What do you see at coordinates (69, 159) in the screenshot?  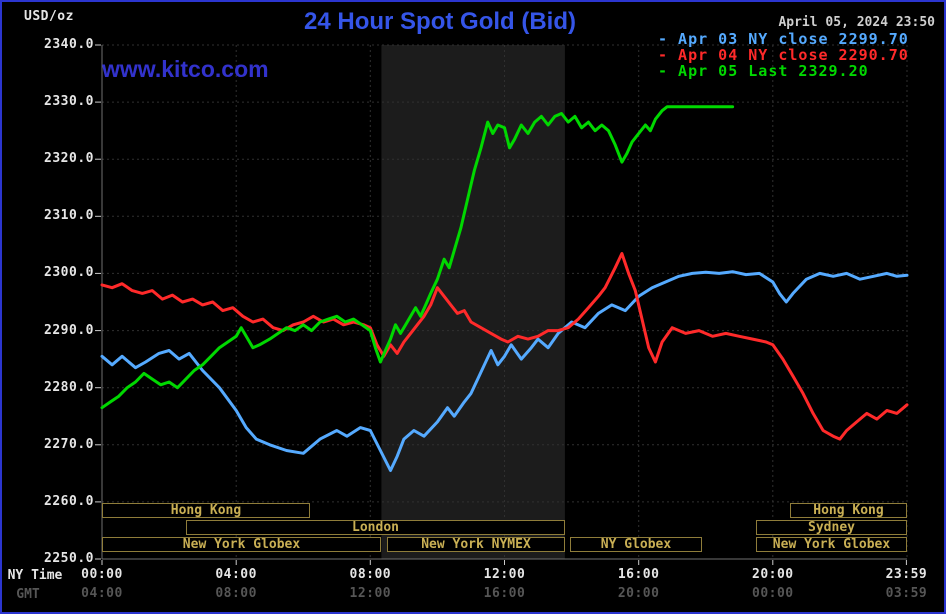 I see `y-tick-label: 2320.0` at bounding box center [69, 159].